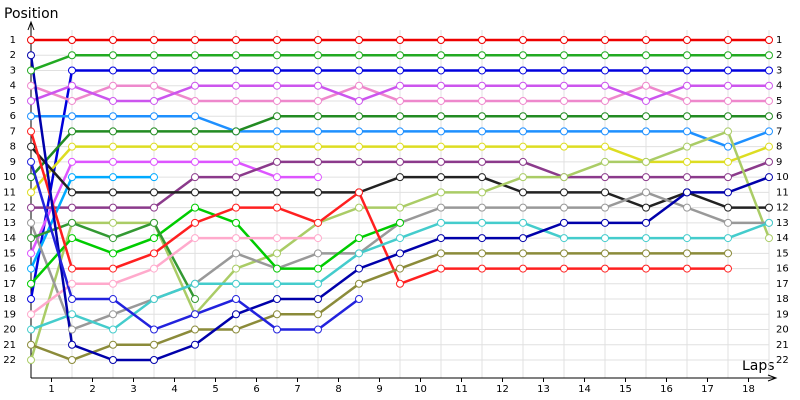 Image resolution: width=800 pixels, height=400 pixels. What do you see at coordinates (420, 389) in the screenshot?
I see `x-tick-label: 10` at bounding box center [420, 389].